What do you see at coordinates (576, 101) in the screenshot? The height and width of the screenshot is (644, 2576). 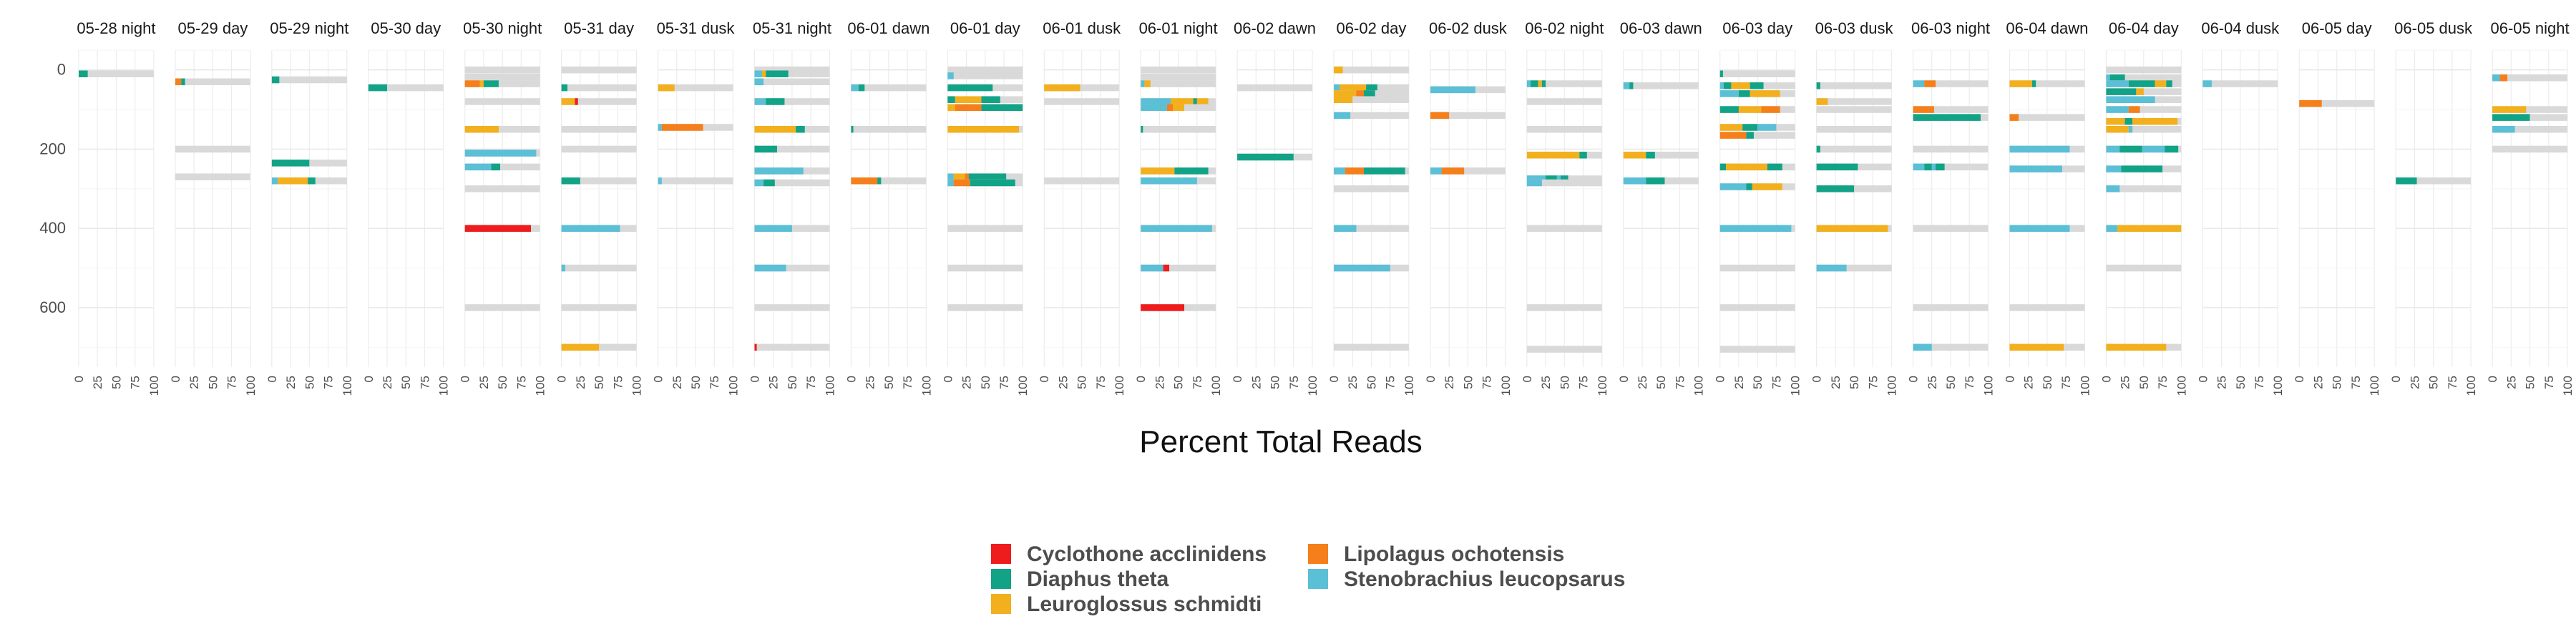 I see `bar-segment-cyclothone-acclinidens` at bounding box center [576, 101].